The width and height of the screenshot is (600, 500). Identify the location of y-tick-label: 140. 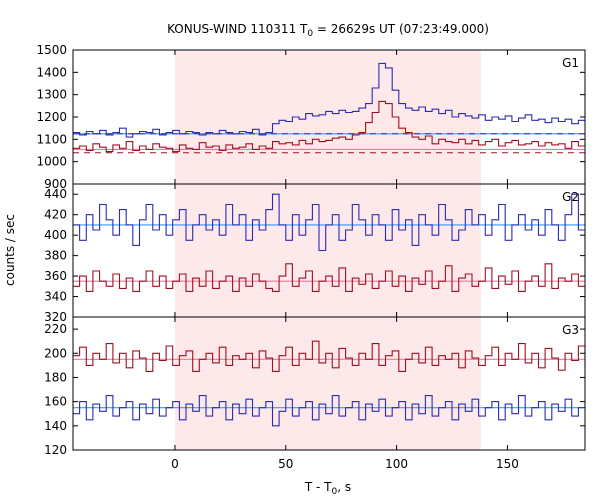
(55, 426).